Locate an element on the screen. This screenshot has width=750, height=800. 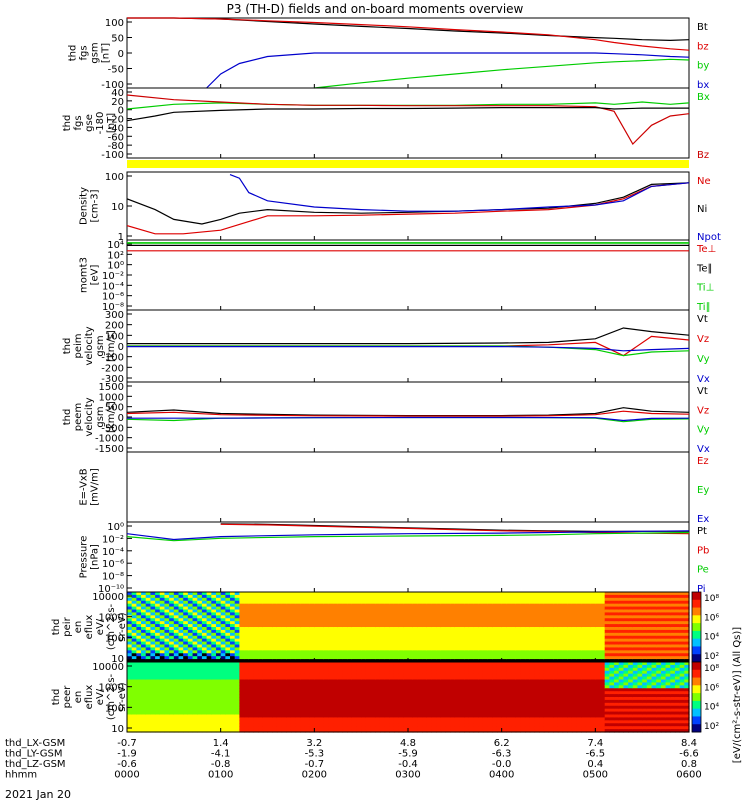
y-tick-label: 10 is located at coordinates (117, 659).